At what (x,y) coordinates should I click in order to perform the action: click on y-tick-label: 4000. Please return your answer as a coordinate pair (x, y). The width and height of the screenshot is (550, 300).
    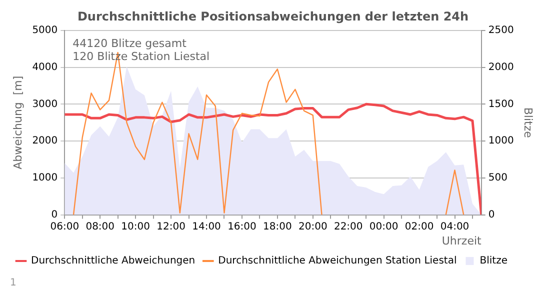
    Looking at the image, I should click on (45, 67).